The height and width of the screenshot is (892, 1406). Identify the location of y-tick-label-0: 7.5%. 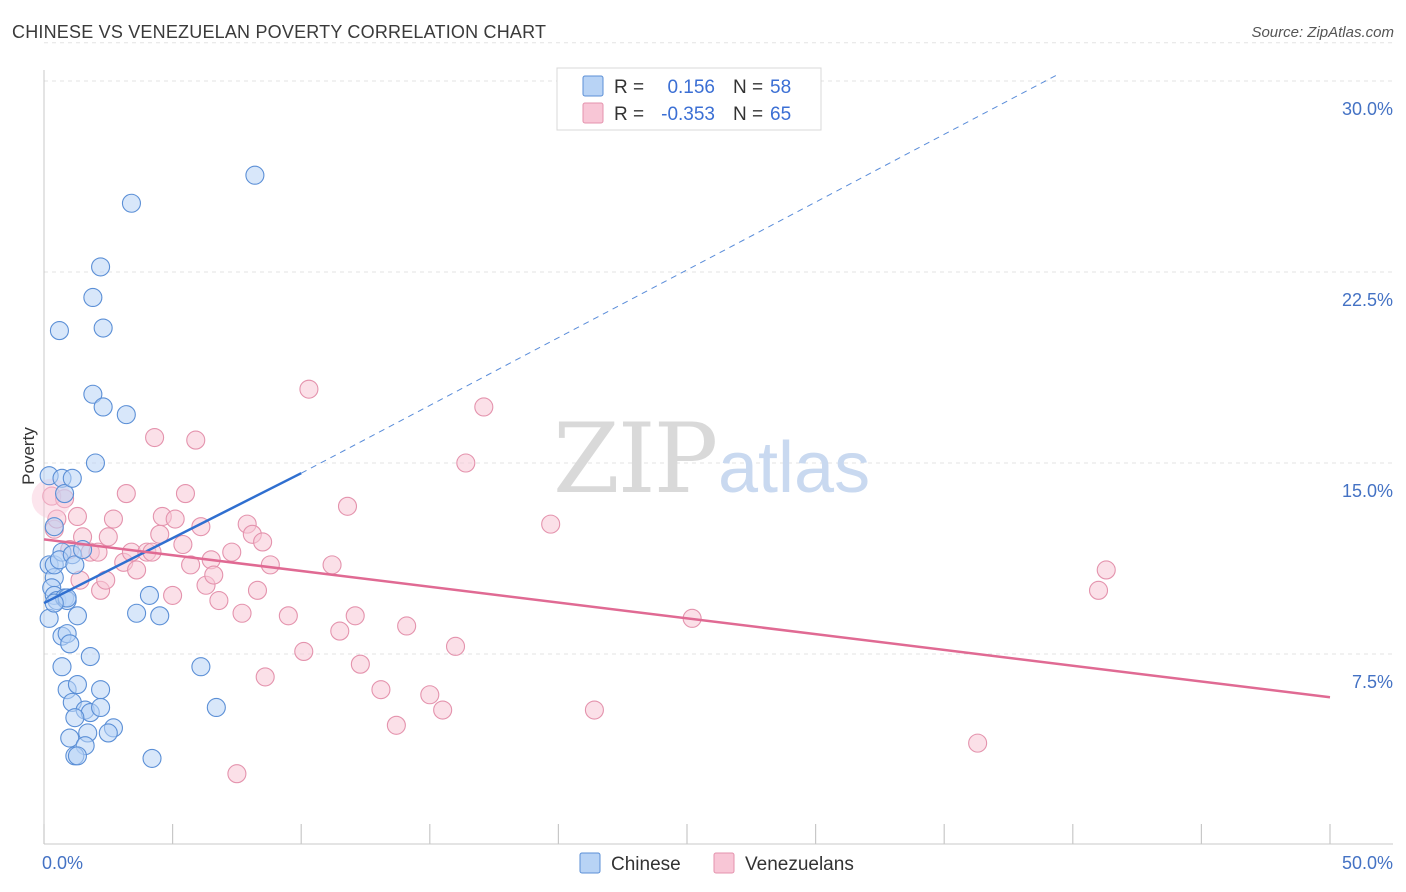
(1372, 682).